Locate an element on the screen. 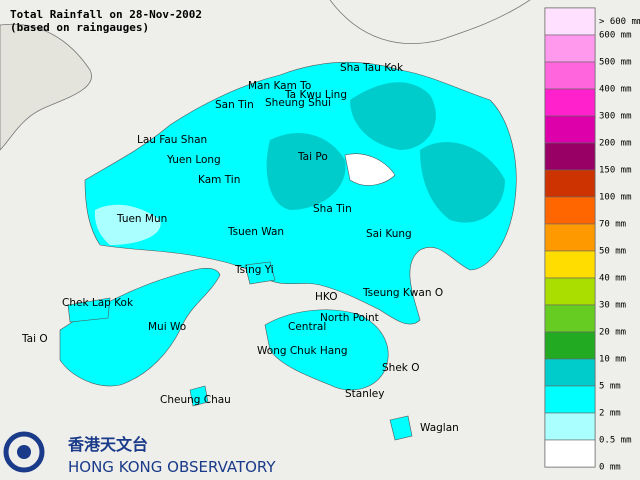 This screenshot has height=480, width=640. legend-label: 600 mm is located at coordinates (615, 36).